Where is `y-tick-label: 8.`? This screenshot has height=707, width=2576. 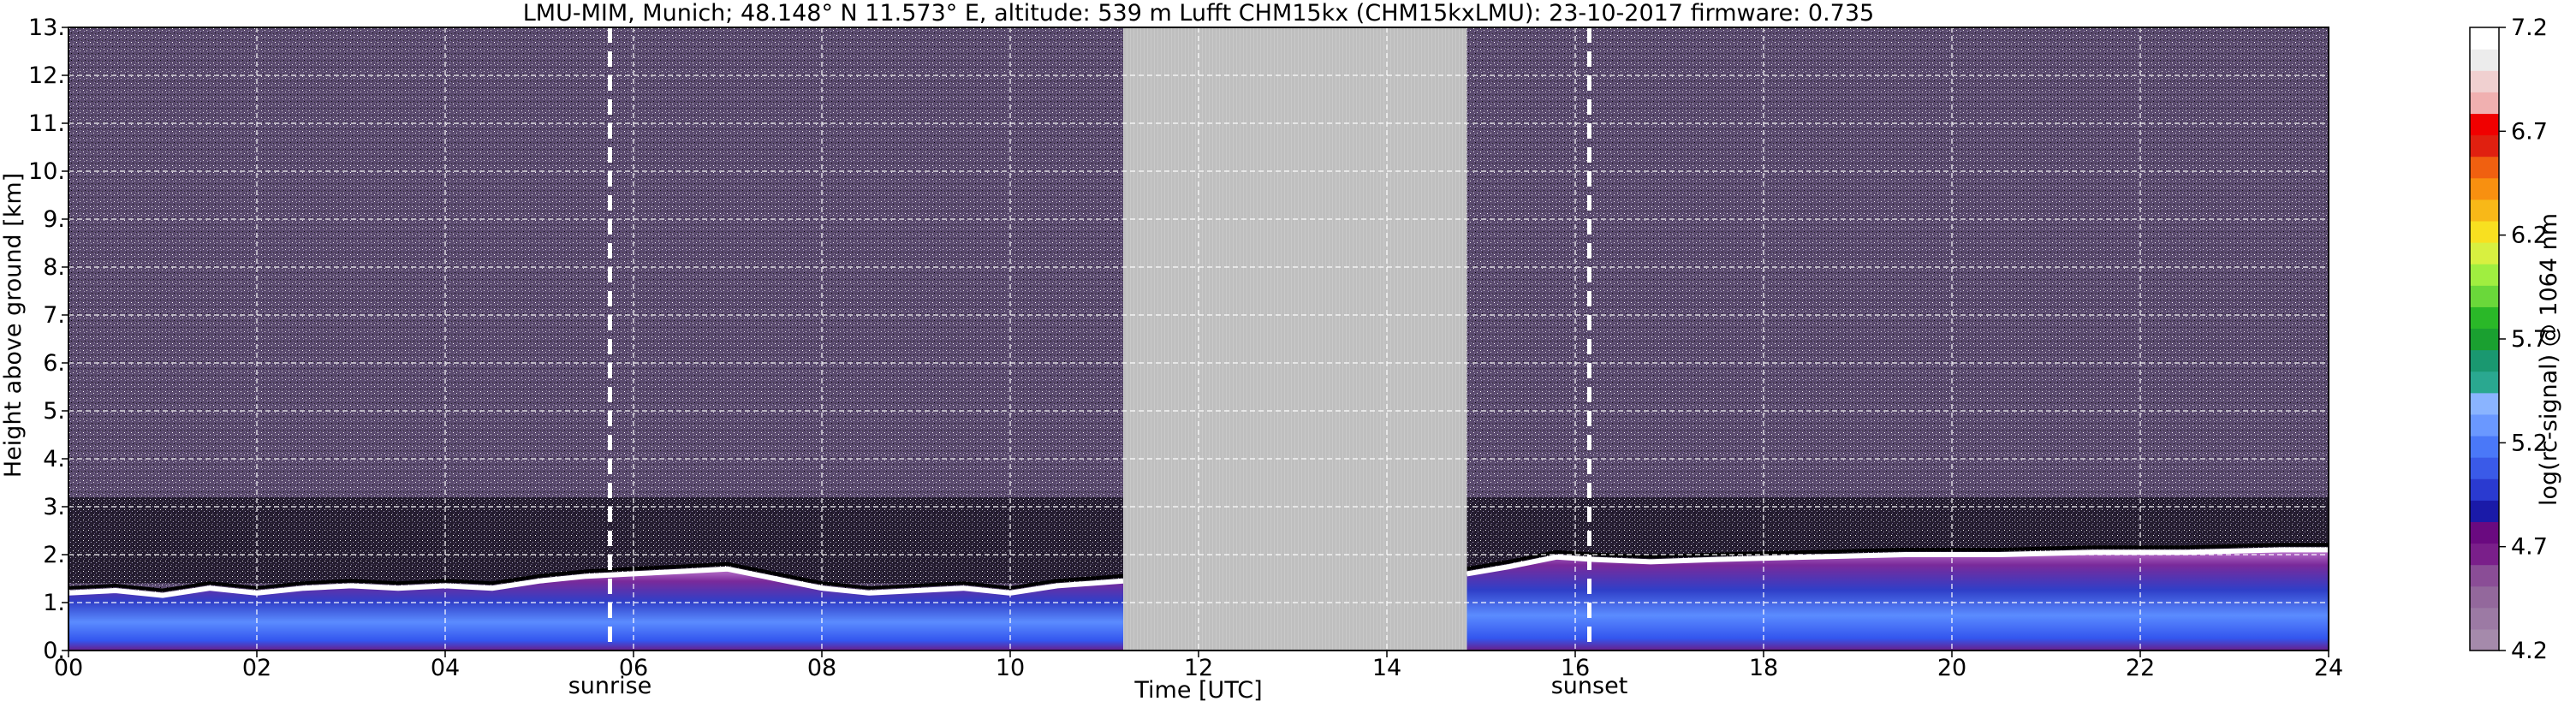
y-tick-label: 8. is located at coordinates (54, 267).